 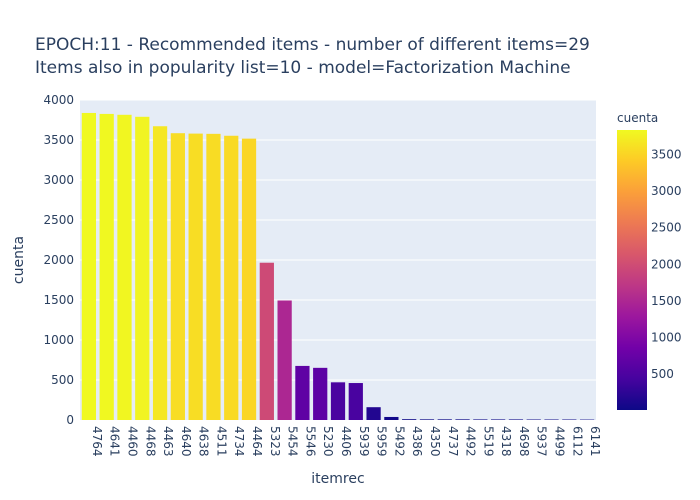 I want to click on x-tick-label: 4737, so click(x=453, y=441).